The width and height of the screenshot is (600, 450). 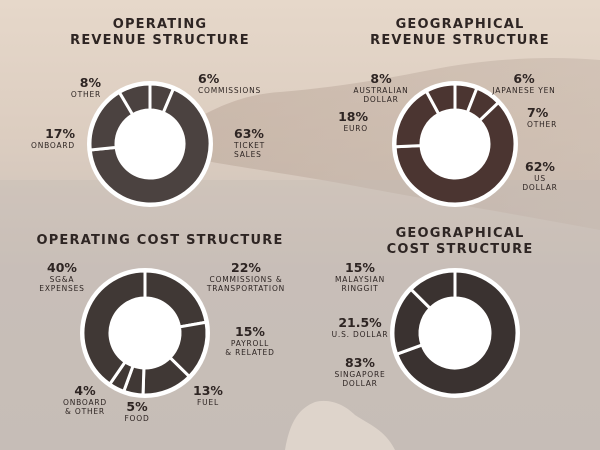 I want to click on label-text-2: EXPENSES, so click(x=62, y=288).